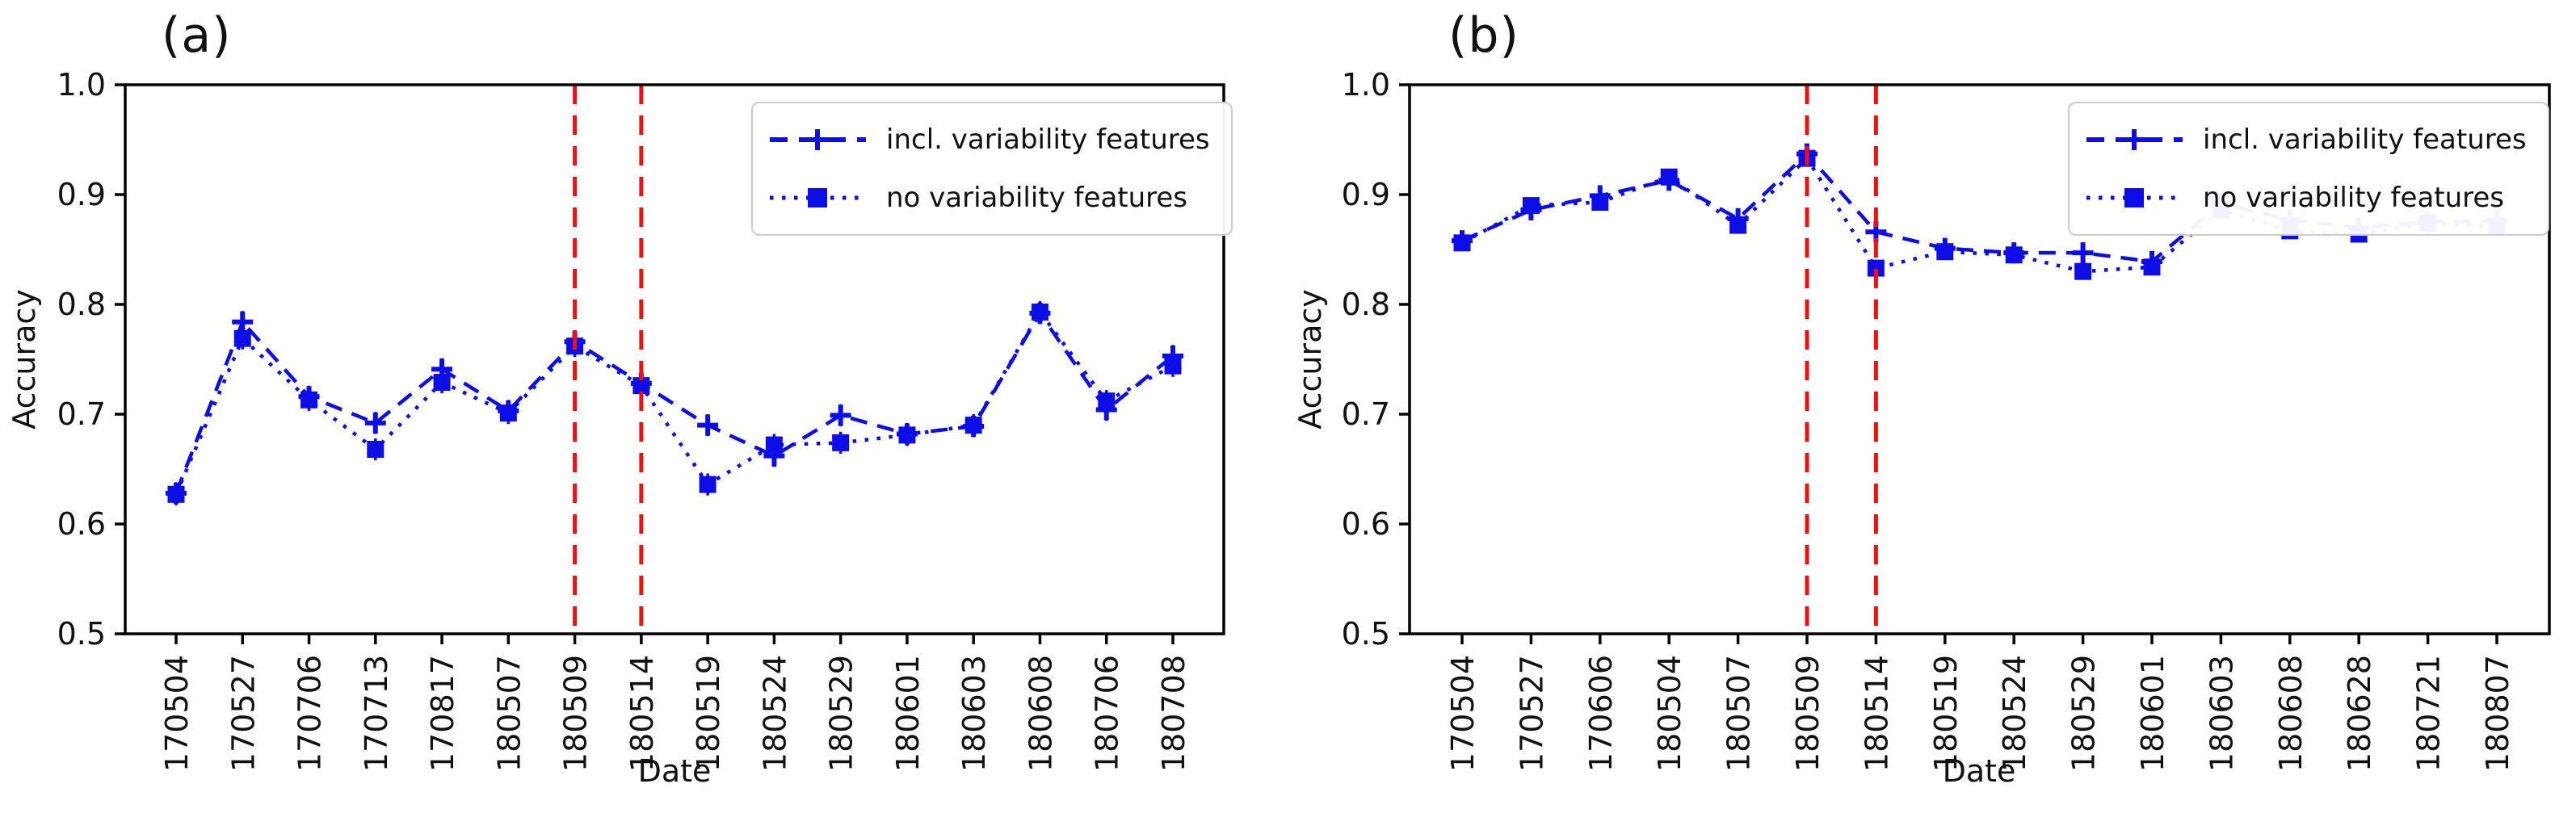 The height and width of the screenshot is (830, 2576). What do you see at coordinates (1310, 359) in the screenshot?
I see `panel-b-ylabel: Accuracy` at bounding box center [1310, 359].